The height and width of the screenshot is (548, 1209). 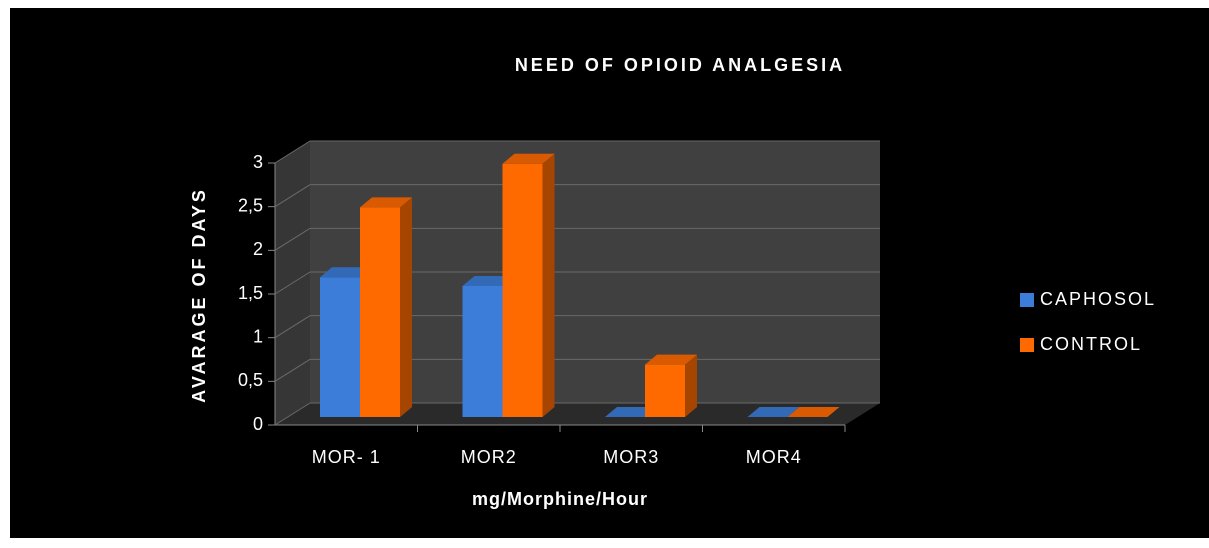 I want to click on y-tick-label: 3, so click(x=258, y=162).